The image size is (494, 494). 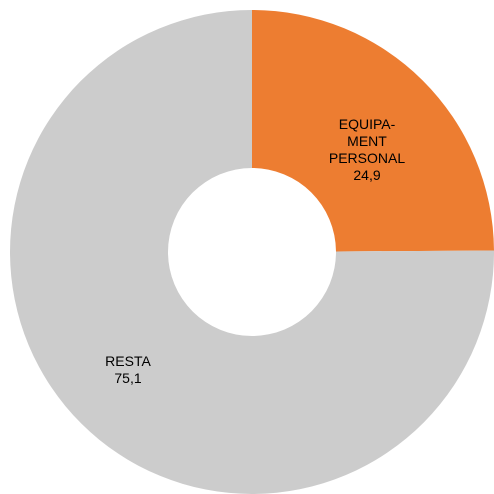 What do you see at coordinates (128, 361) in the screenshot?
I see `category-label: RESTA` at bounding box center [128, 361].